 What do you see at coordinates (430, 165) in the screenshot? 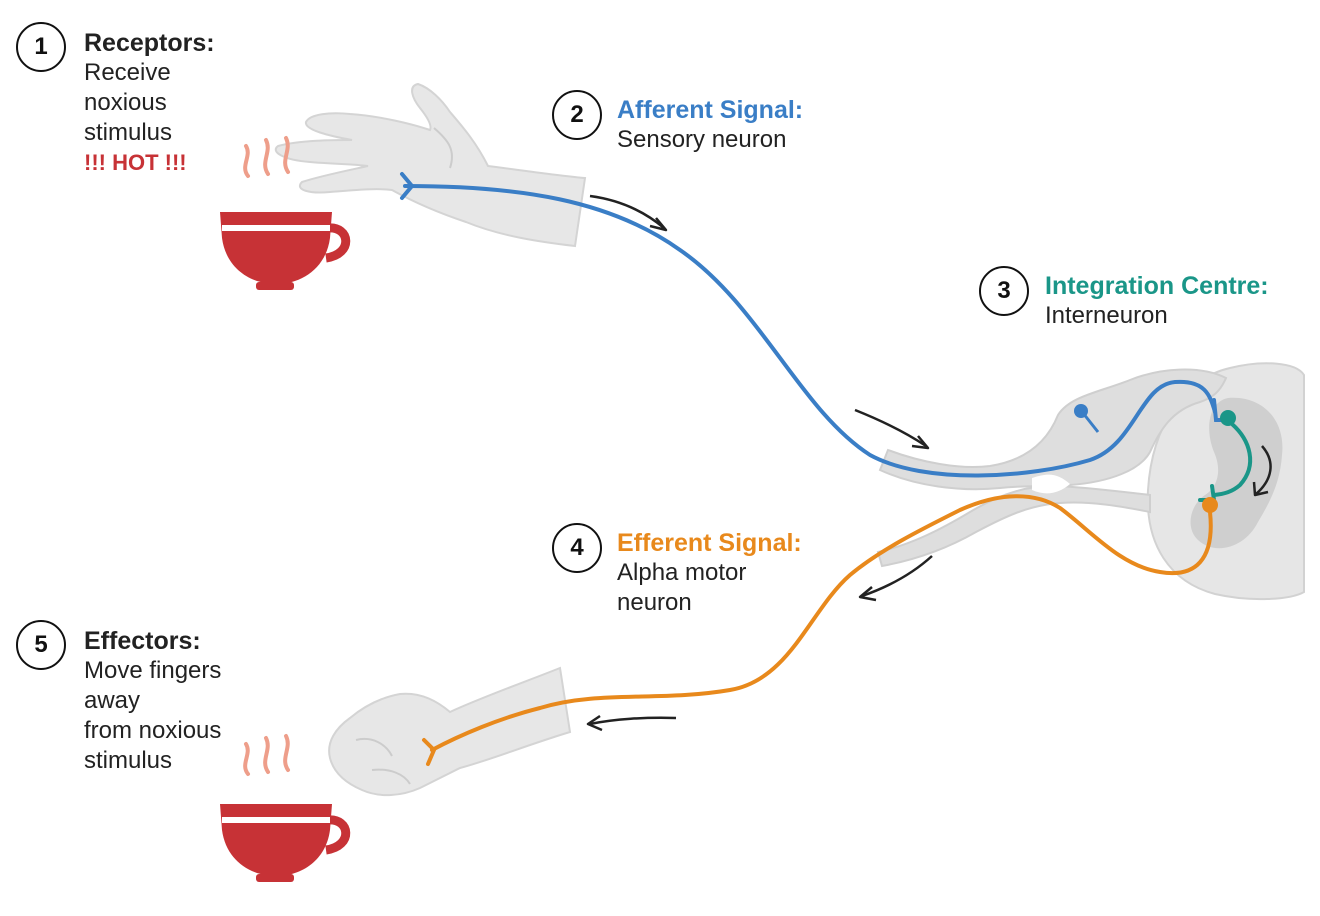
I see `open-hand-icon` at bounding box center [430, 165].